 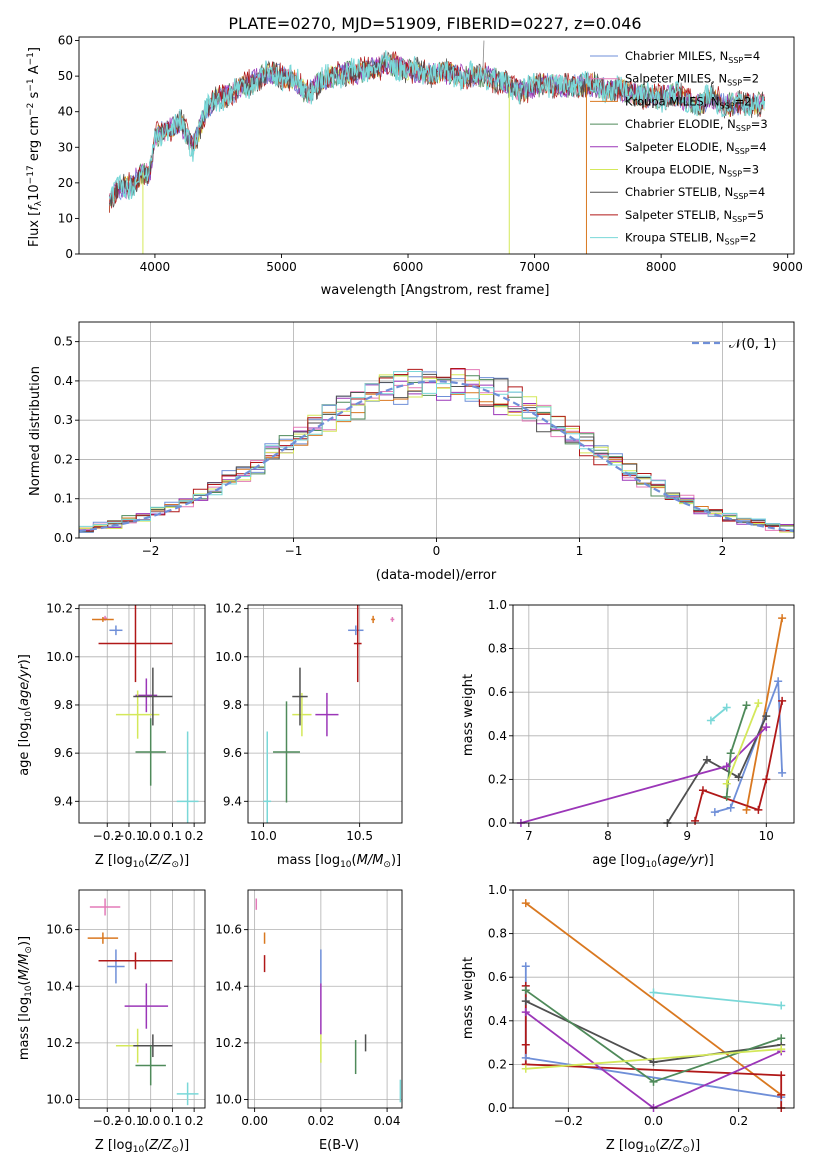 I want to click on residuals-ytick-label: 0.1, so click(x=63, y=499).